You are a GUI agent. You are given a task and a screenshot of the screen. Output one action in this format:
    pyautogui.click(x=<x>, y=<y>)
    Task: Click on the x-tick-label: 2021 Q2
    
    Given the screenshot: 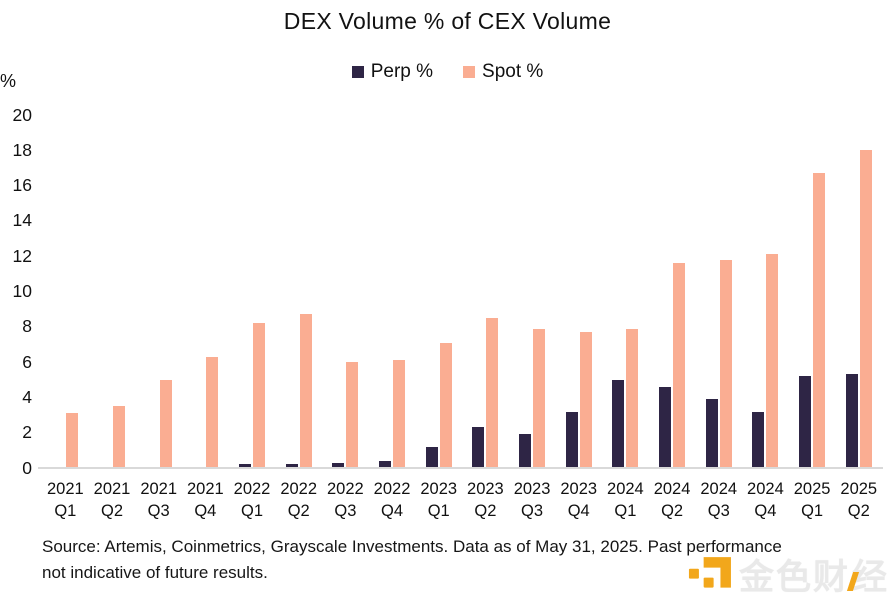 What is the action you would take?
    pyautogui.click(x=112, y=500)
    